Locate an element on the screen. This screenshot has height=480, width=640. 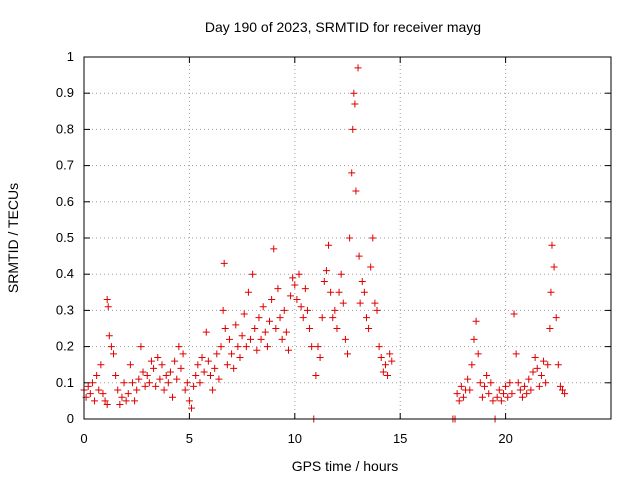
x-tick-label: 20 is located at coordinates (505, 438).